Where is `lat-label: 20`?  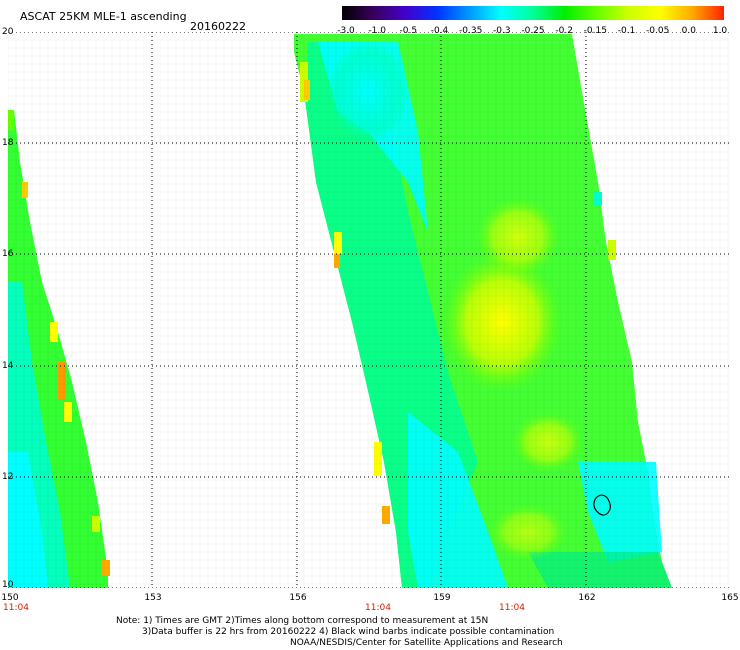 lat-label: 20 is located at coordinates (8, 32).